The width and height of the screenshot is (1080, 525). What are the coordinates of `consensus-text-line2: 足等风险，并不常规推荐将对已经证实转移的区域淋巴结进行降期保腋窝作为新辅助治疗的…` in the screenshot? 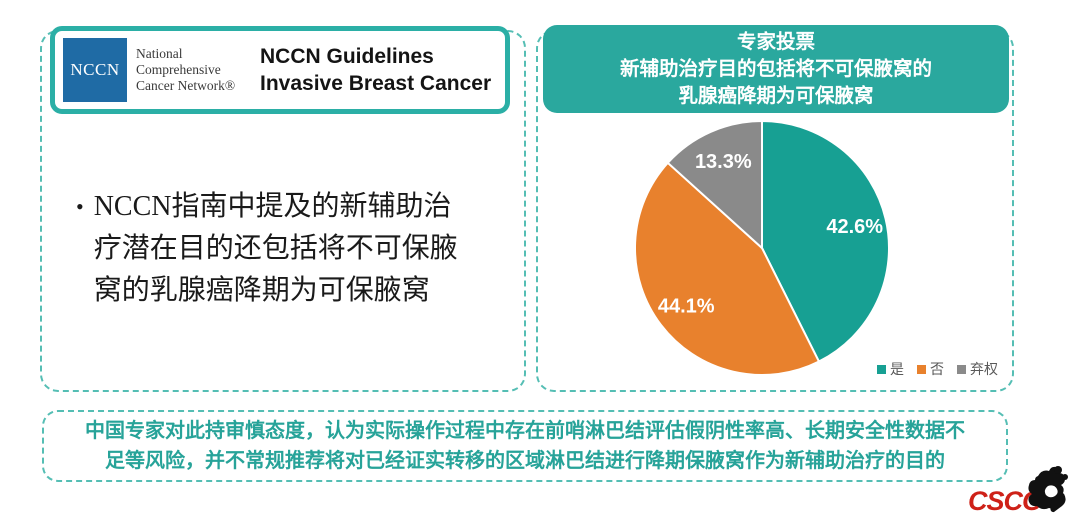 It's located at (525, 461).